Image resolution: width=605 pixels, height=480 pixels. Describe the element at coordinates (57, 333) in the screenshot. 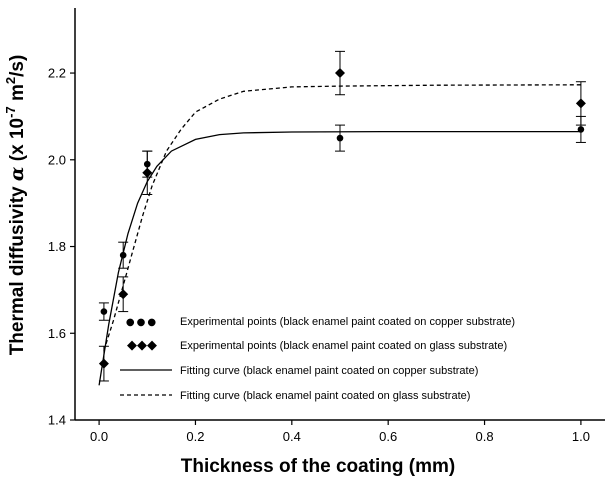

I see `y-tick-label: 1.6` at that location.